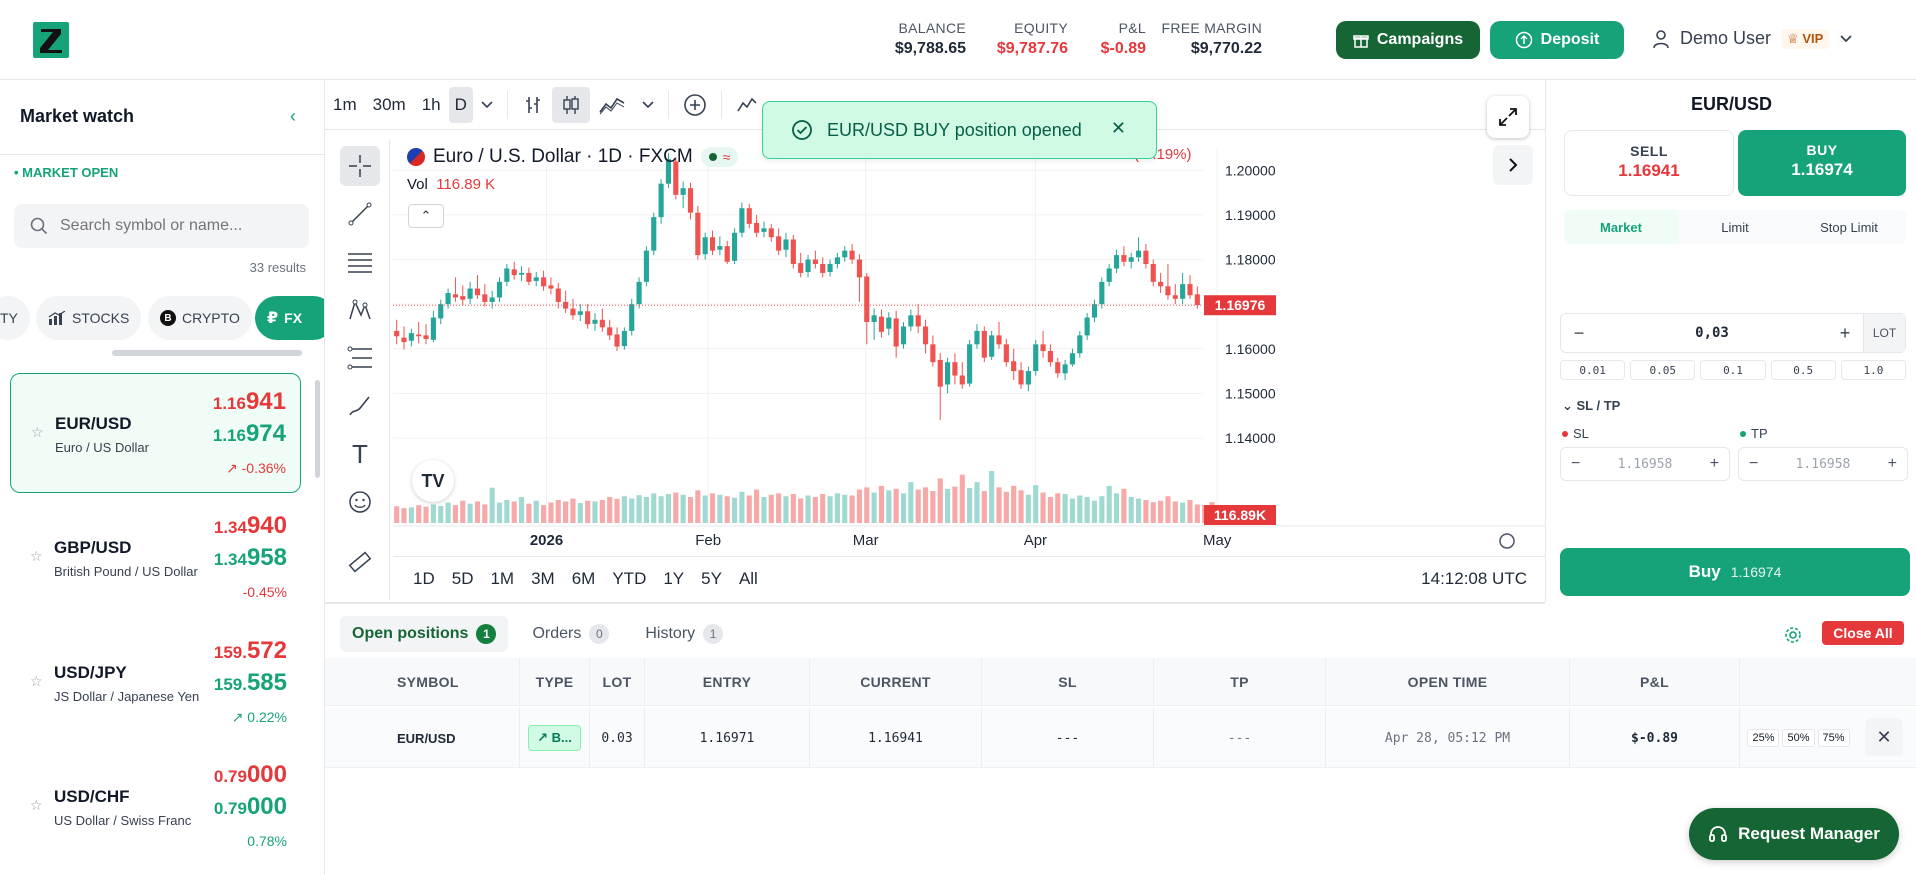 The width and height of the screenshot is (1916, 875). Describe the element at coordinates (1621, 227) in the screenshot. I see `tab-market: Market` at that location.